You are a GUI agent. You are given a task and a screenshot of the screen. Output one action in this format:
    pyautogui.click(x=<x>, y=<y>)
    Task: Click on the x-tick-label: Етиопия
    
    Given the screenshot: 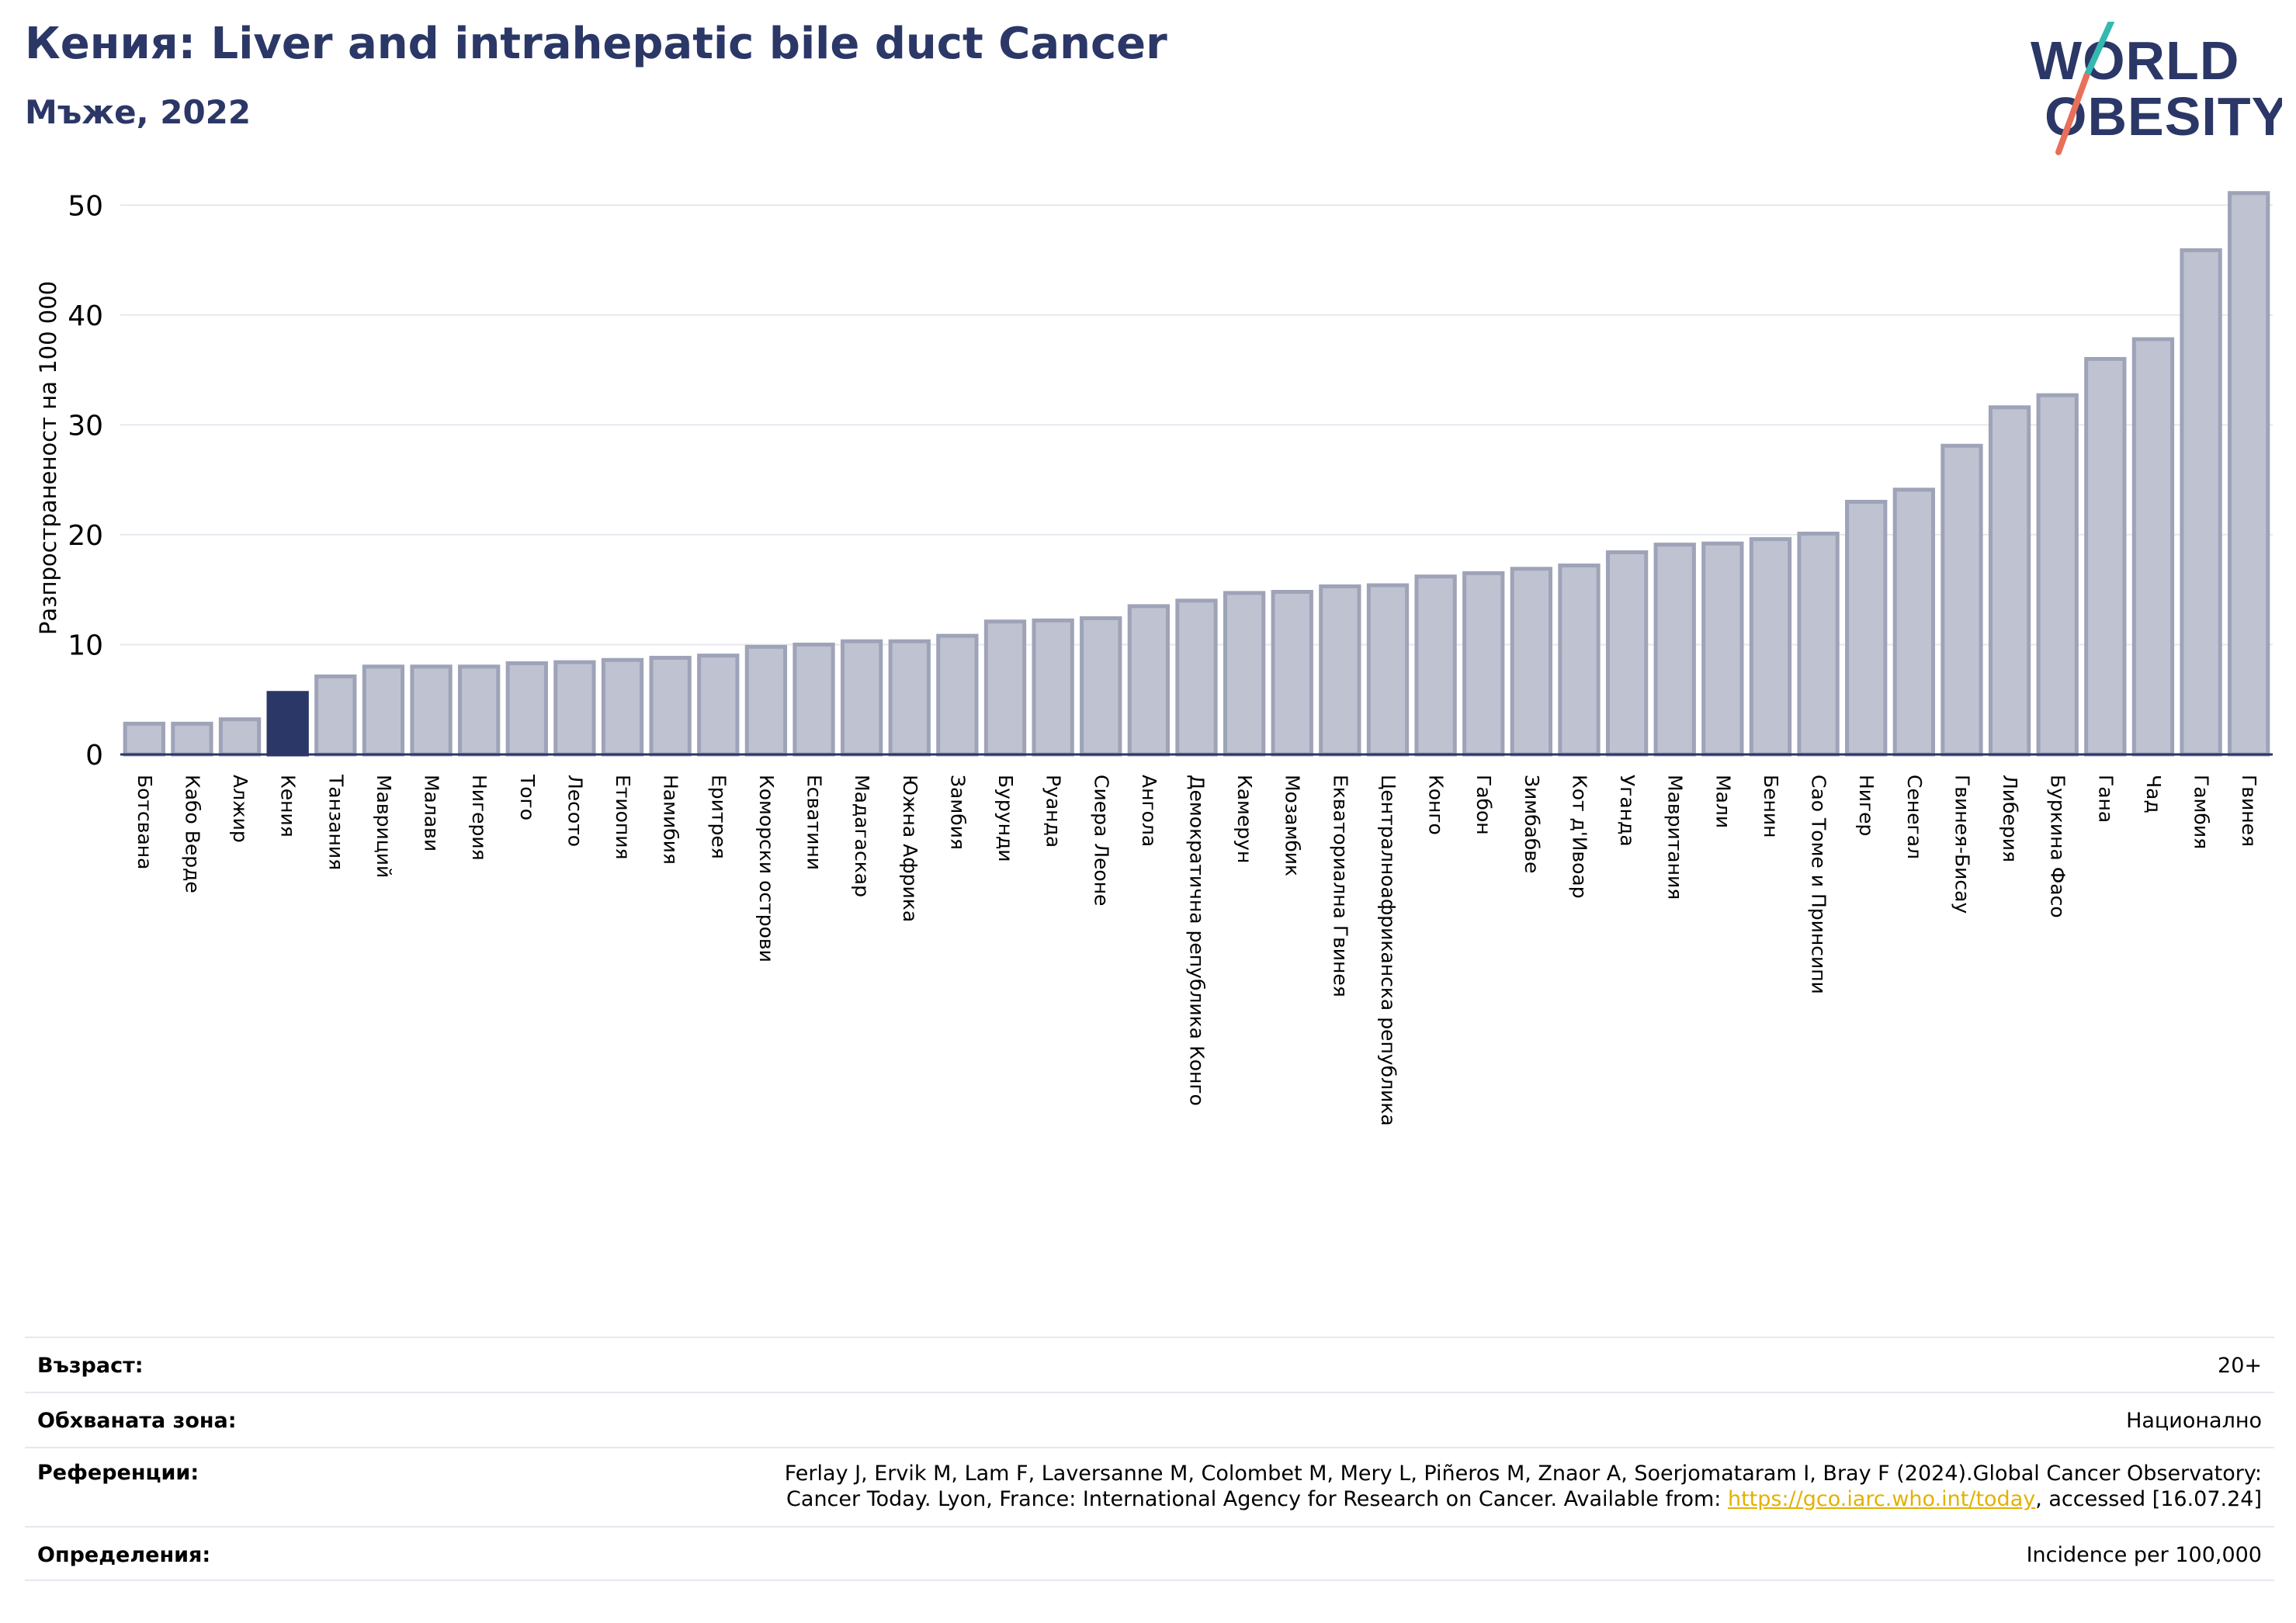 What is the action you would take?
    pyautogui.click(x=623, y=818)
    